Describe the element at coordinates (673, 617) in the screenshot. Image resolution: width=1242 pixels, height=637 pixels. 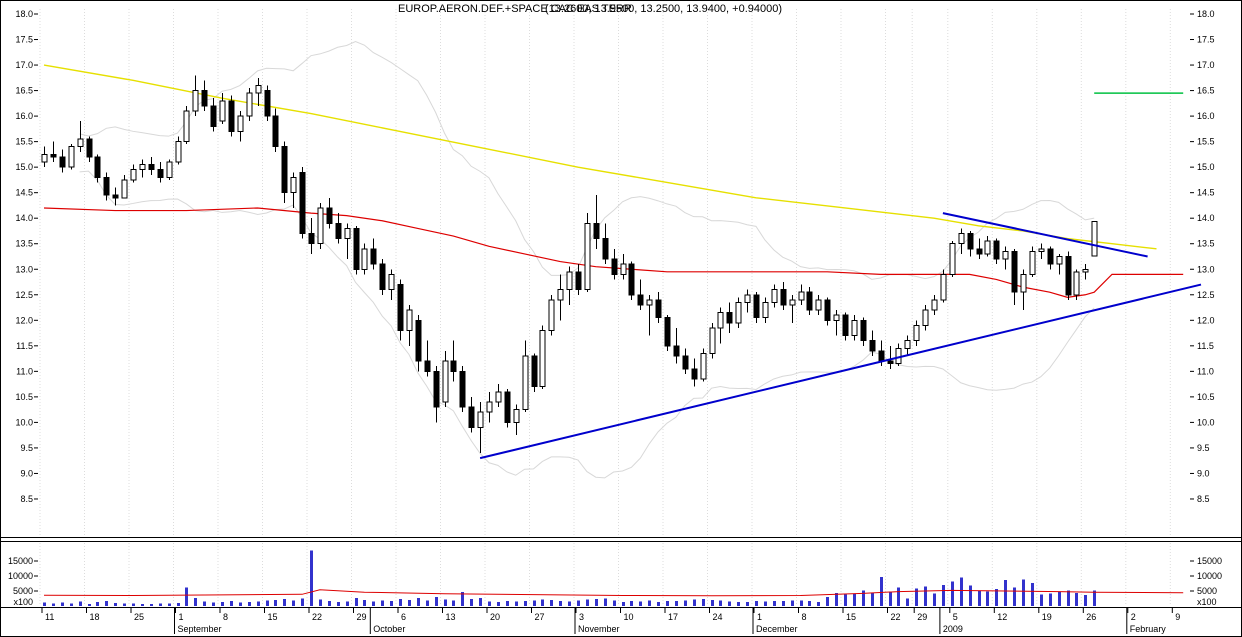
I see `svg-text: 17` at that location.